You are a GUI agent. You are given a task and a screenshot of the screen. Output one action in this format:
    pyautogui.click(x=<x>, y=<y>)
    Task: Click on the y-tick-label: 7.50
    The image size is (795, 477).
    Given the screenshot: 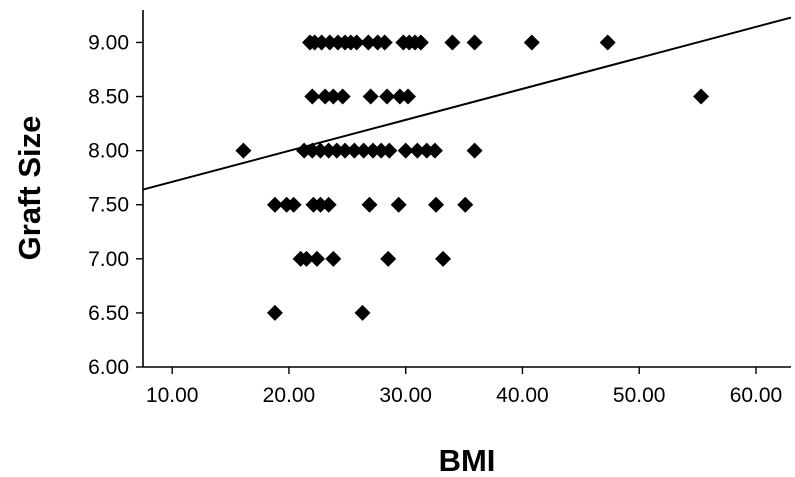 What is the action you would take?
    pyautogui.click(x=108, y=205)
    